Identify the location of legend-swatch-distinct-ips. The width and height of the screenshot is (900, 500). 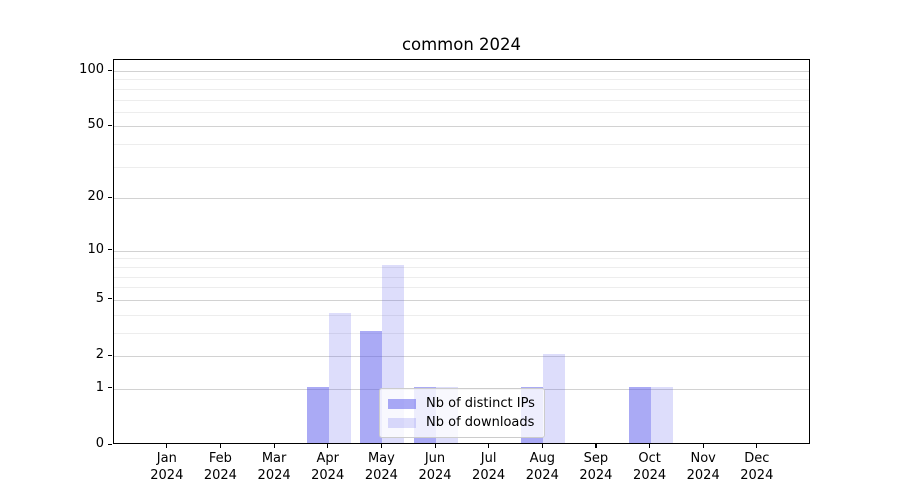
(402, 403).